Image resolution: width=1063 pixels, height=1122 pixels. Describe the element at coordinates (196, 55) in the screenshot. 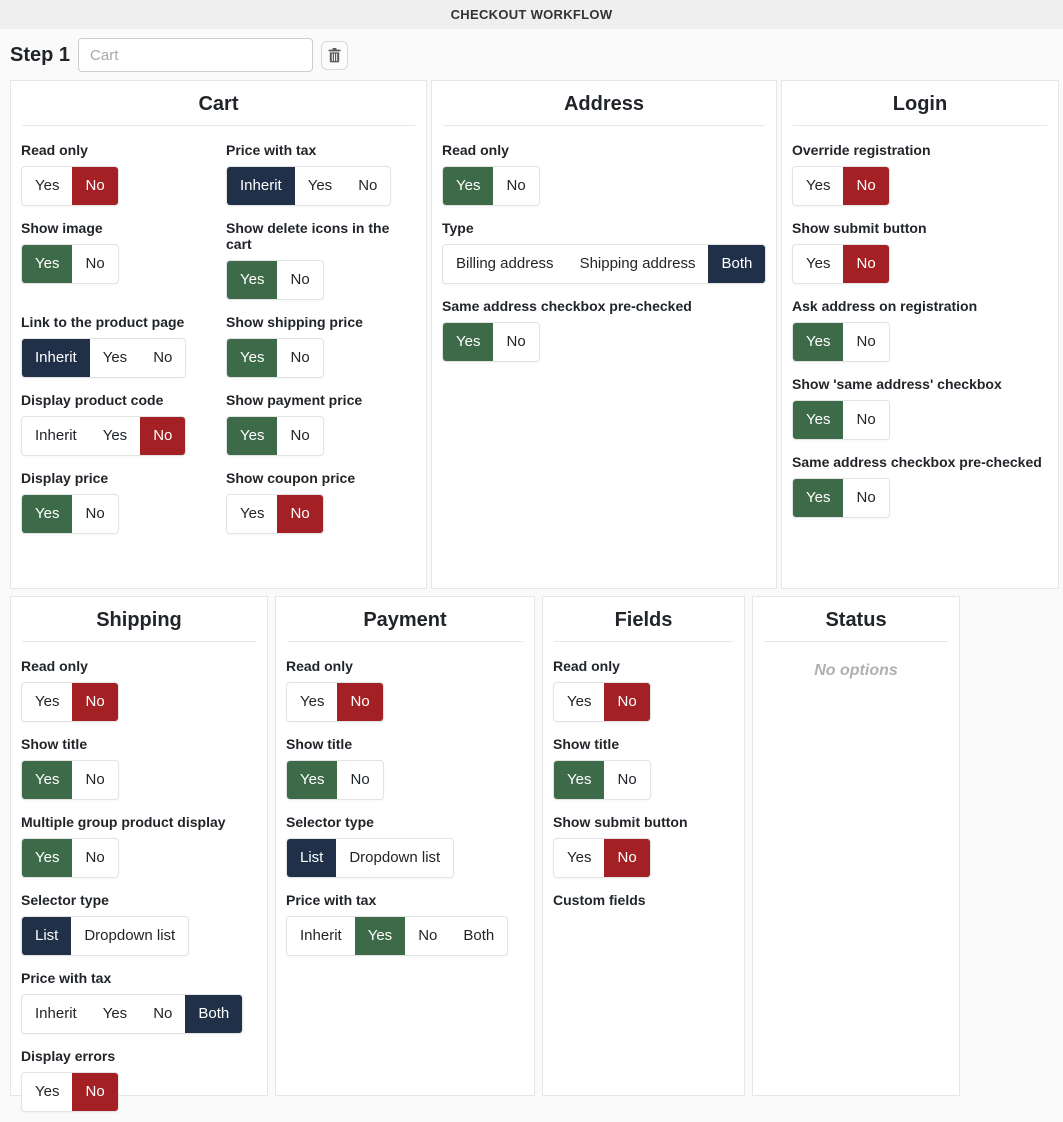

I see `step-name-input` at that location.